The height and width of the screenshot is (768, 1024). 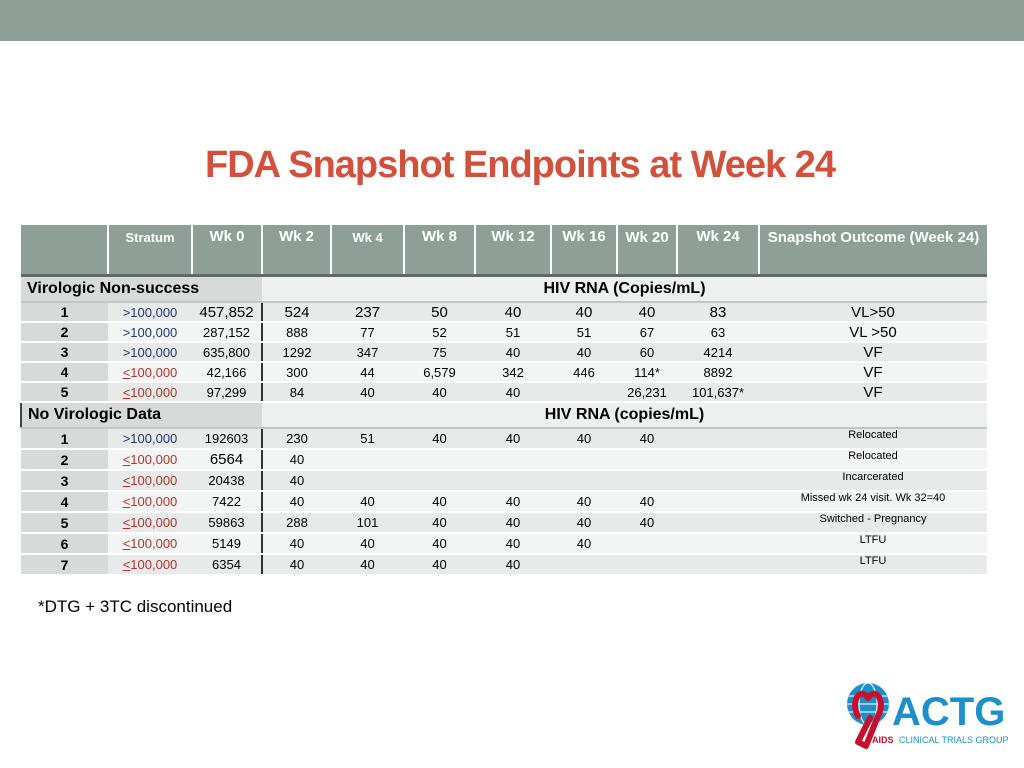 I want to click on table-row: 1 >100,000 457,852 524 237 50 40 40 40 83 VL>50, so click(x=504, y=312).